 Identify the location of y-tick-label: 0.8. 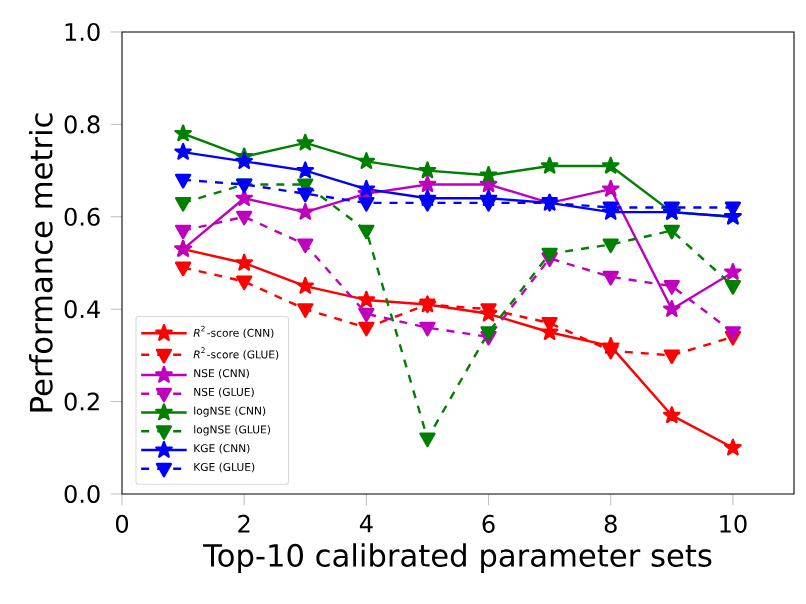
(82, 124).